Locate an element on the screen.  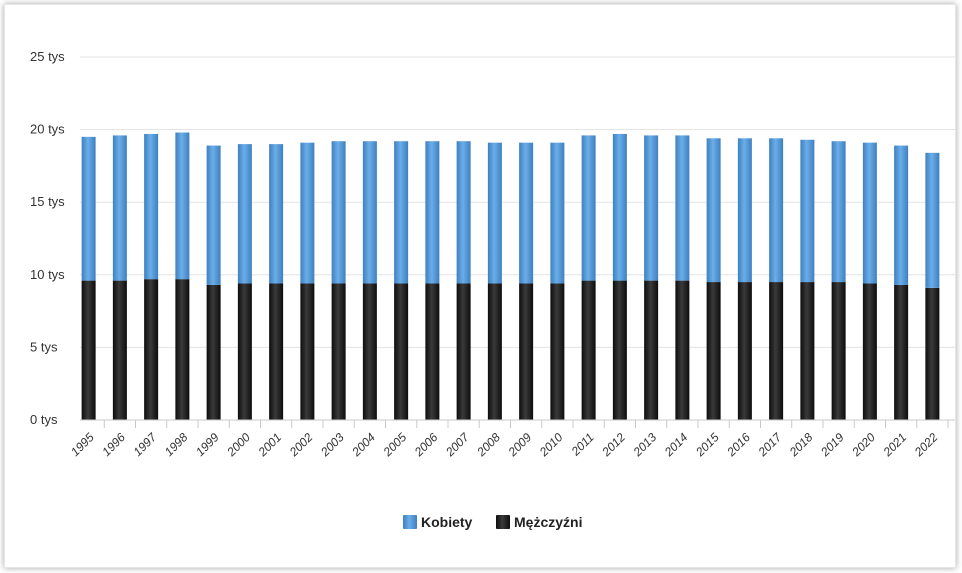
y-tick-label: 15 tys is located at coordinates (47, 201).